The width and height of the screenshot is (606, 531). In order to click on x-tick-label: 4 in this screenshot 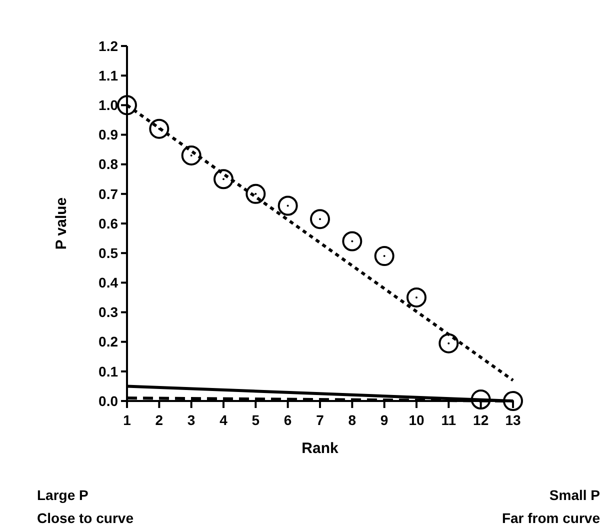, I will do `click(224, 420)`.